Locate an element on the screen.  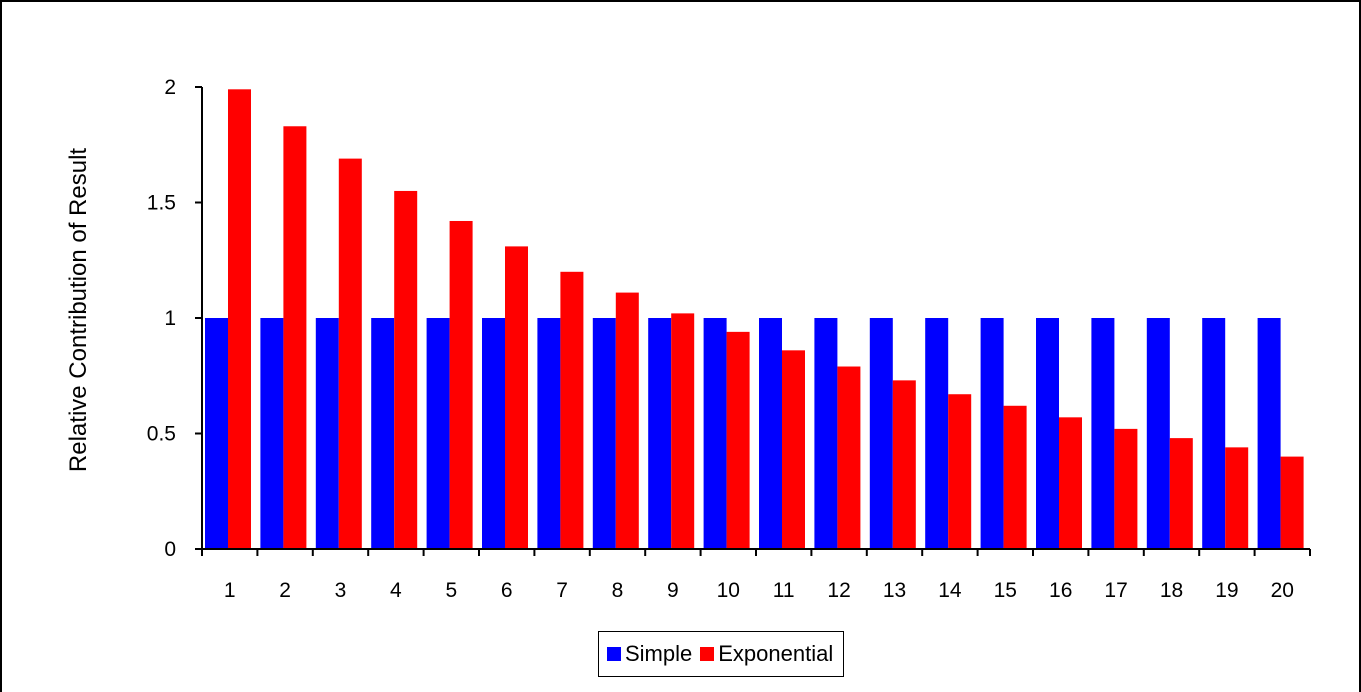
x-tick-label: 10 is located at coordinates (728, 590).